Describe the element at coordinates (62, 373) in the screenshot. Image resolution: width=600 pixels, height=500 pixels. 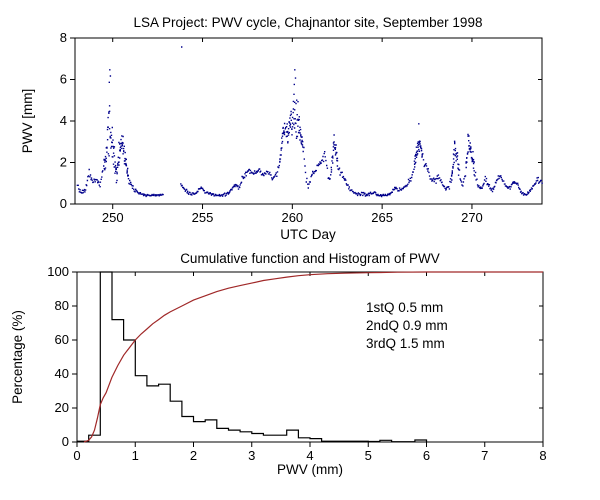
I see `y-tick-label: 40` at that location.